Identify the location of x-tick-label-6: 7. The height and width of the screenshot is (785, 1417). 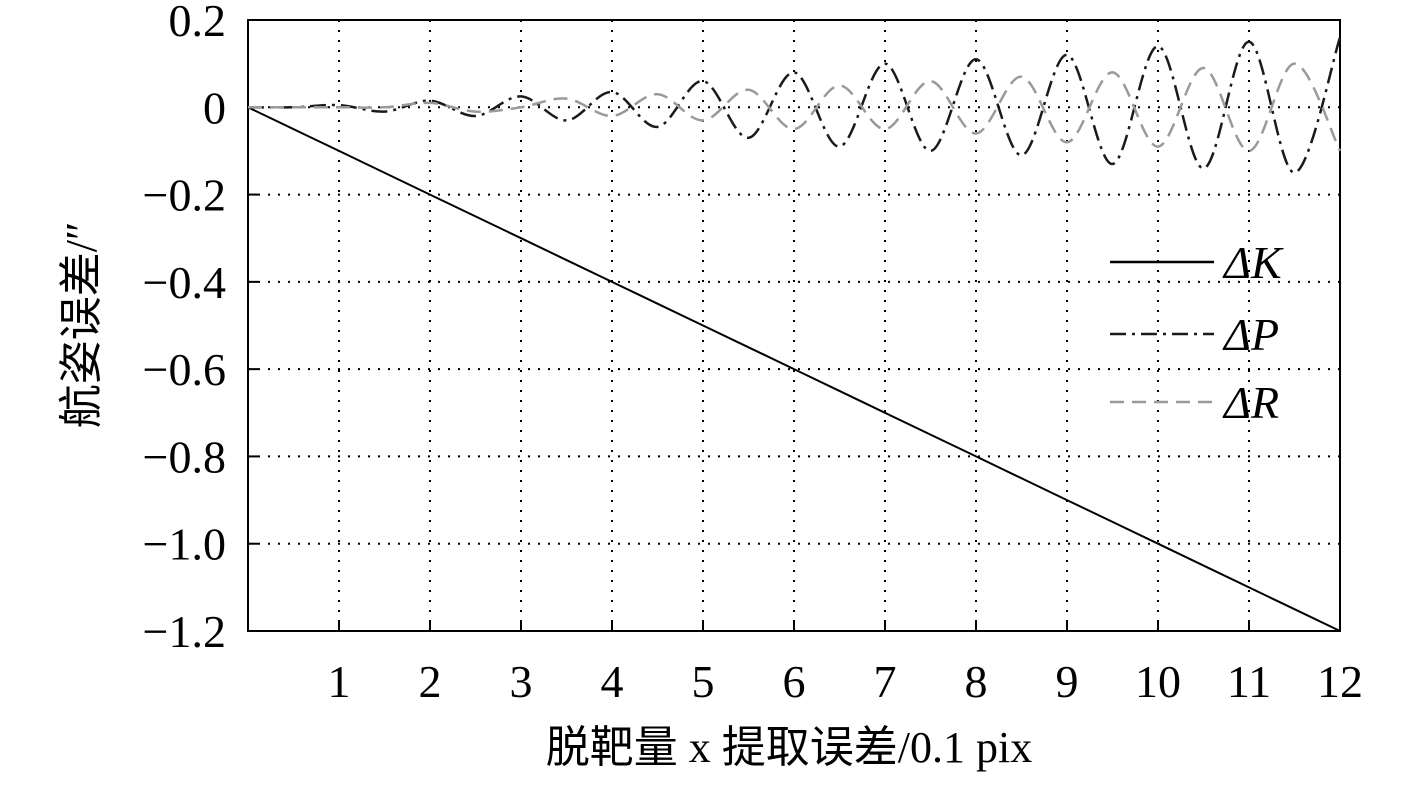
(885, 681).